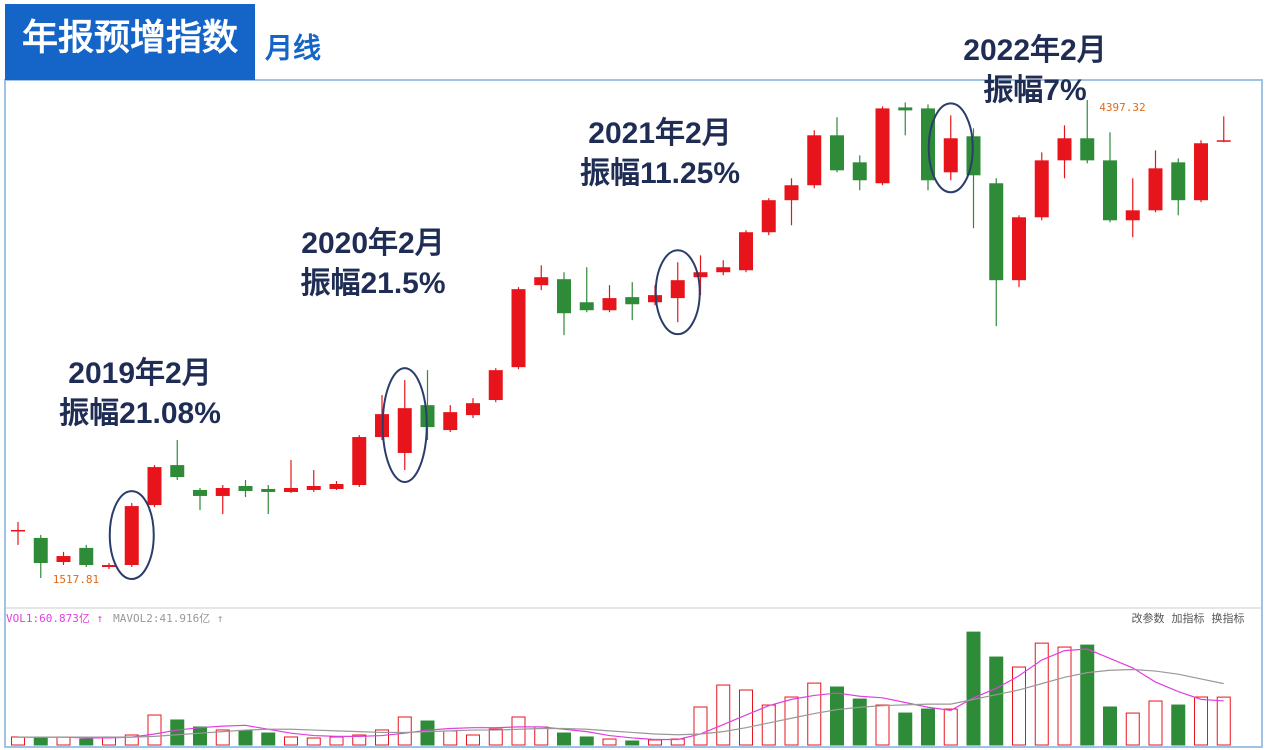 This screenshot has height=750, width=1267. Describe the element at coordinates (139, 373) in the screenshot. I see `annotation-date: 2019年2月` at that location.